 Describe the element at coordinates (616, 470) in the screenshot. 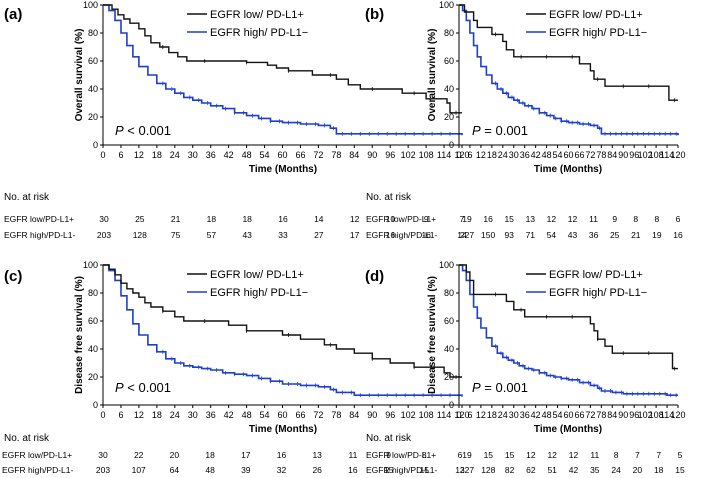

I see `risk-count: 24` at that location.